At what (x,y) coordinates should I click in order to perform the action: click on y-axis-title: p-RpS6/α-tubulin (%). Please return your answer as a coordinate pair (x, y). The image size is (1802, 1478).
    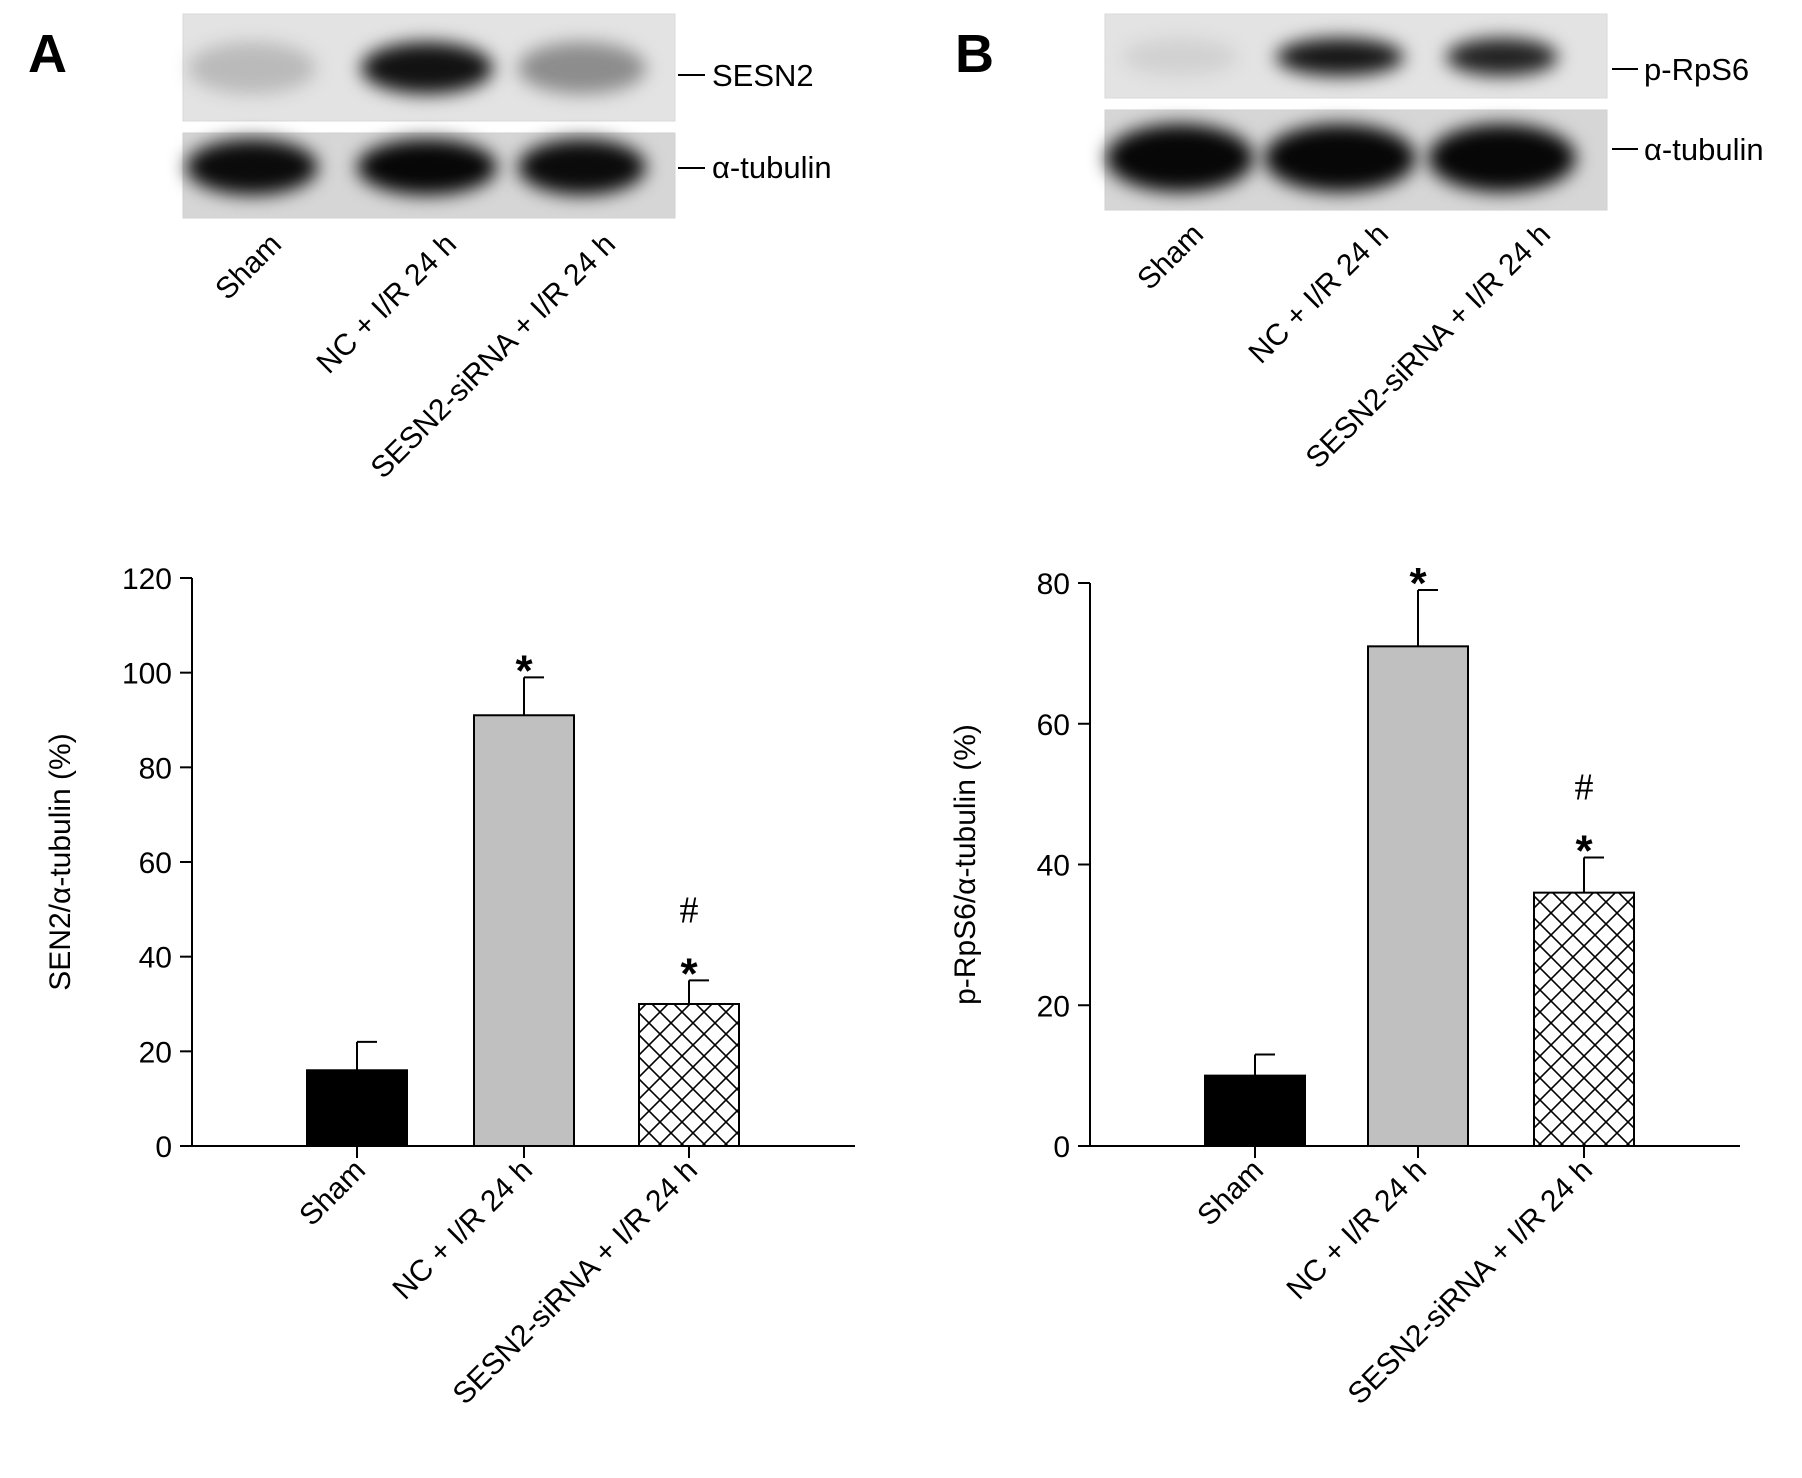
    Looking at the image, I should click on (965, 864).